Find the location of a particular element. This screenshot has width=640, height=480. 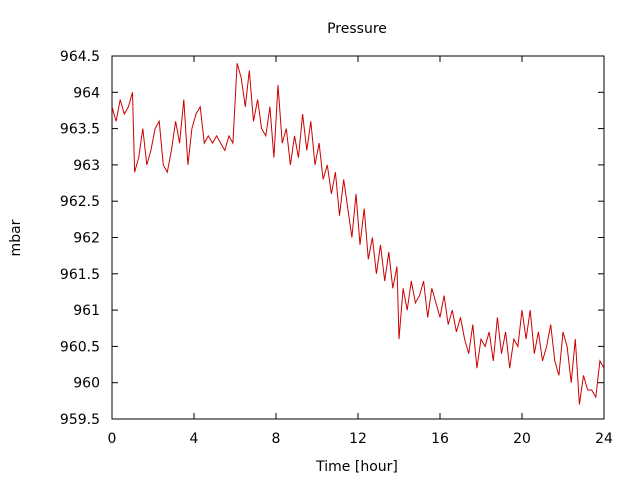

y-tick-label: 964 is located at coordinates (86, 93).